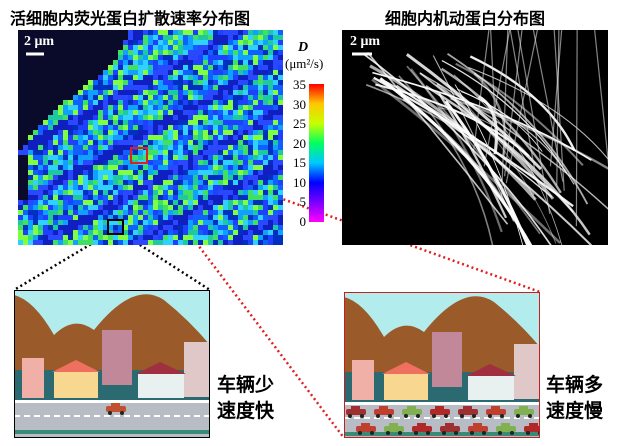  I want to click on colorbar-tick: 25, so click(299, 123).